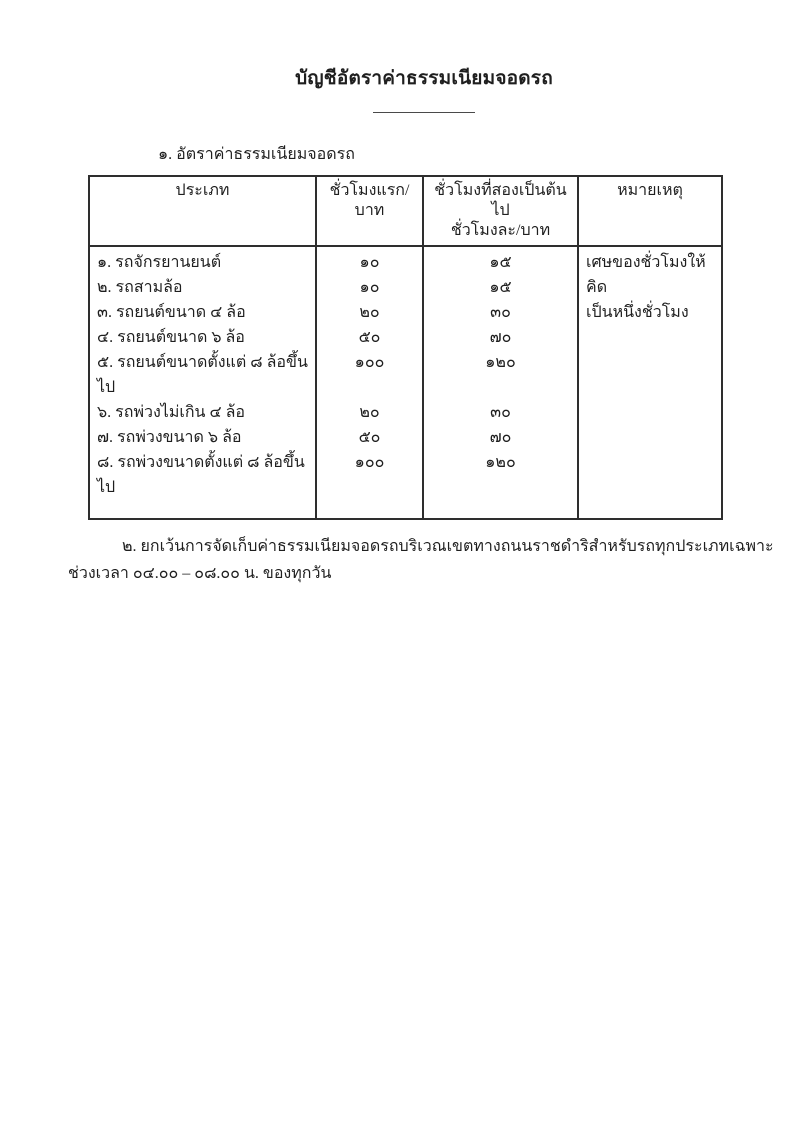 The height and width of the screenshot is (1131, 800). Describe the element at coordinates (424, 112) in the screenshot. I see `title-divider` at that location.